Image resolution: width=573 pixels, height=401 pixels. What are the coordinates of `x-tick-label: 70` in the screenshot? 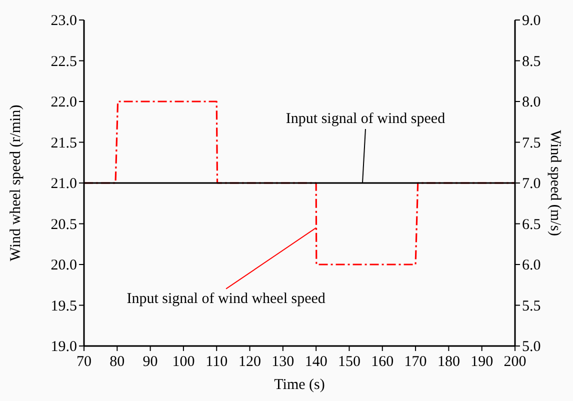 It's located at (84, 362).